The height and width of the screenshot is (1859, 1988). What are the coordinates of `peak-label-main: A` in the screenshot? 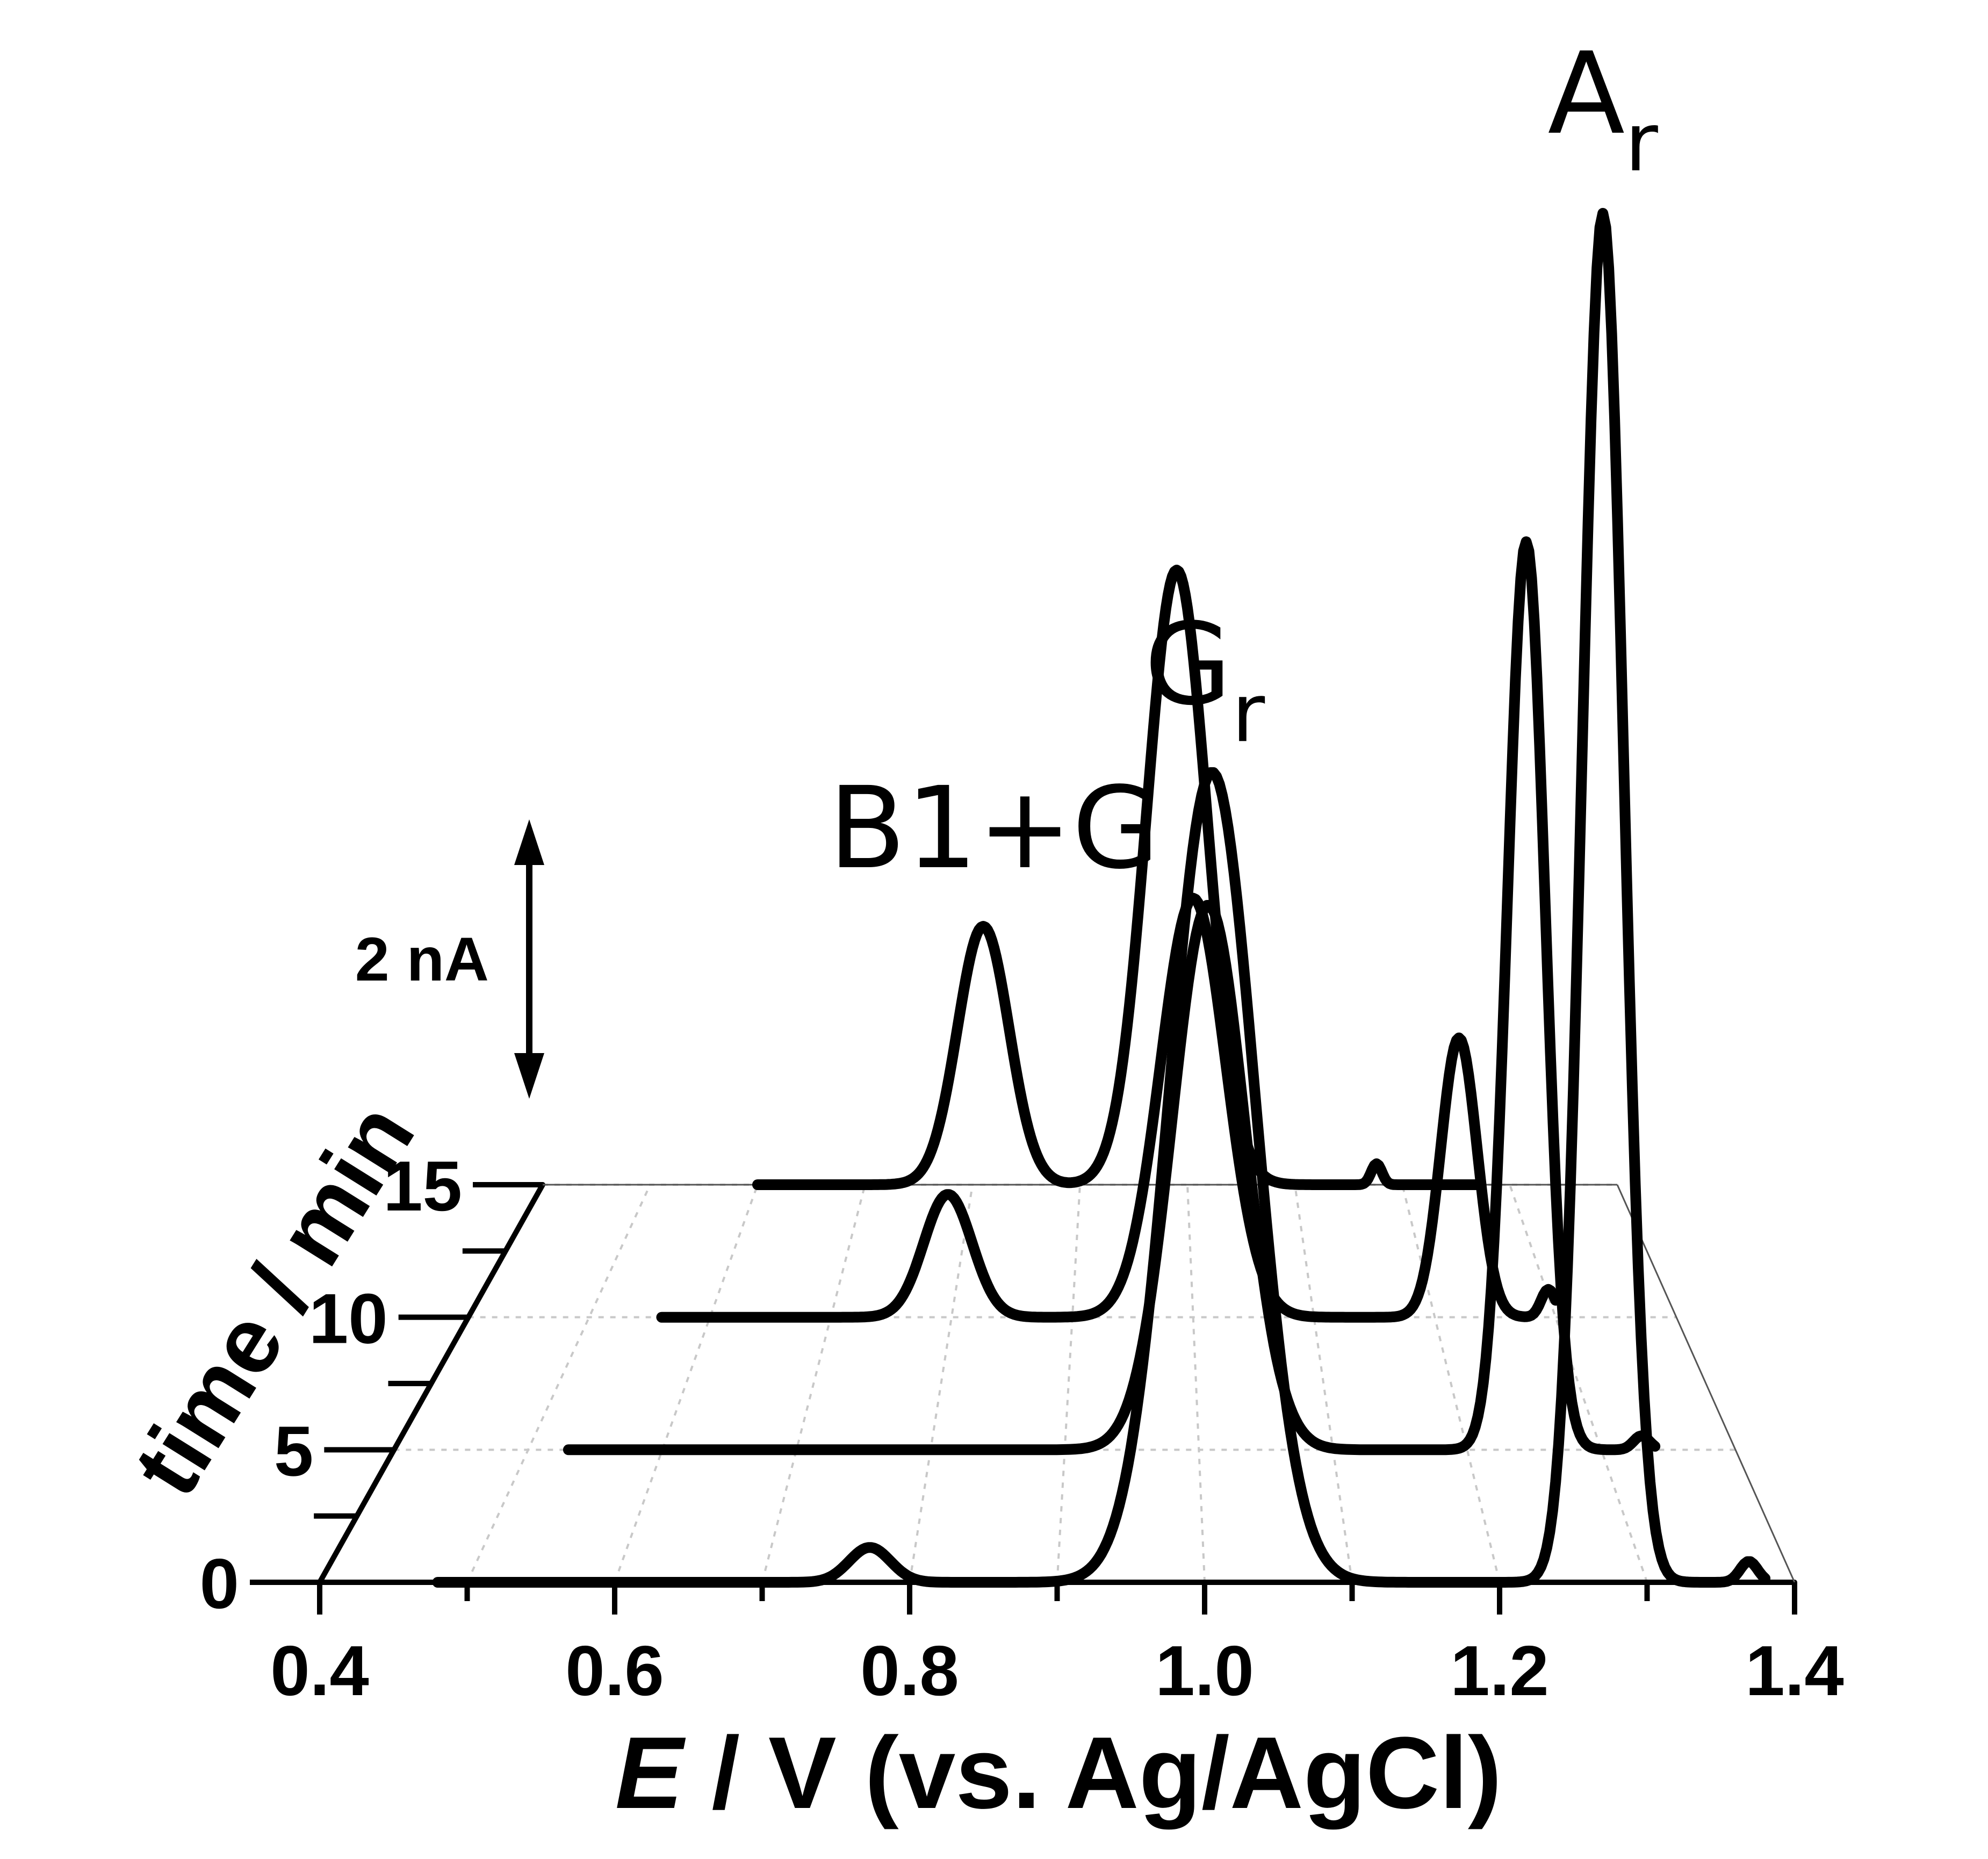 It's located at (1586, 94).